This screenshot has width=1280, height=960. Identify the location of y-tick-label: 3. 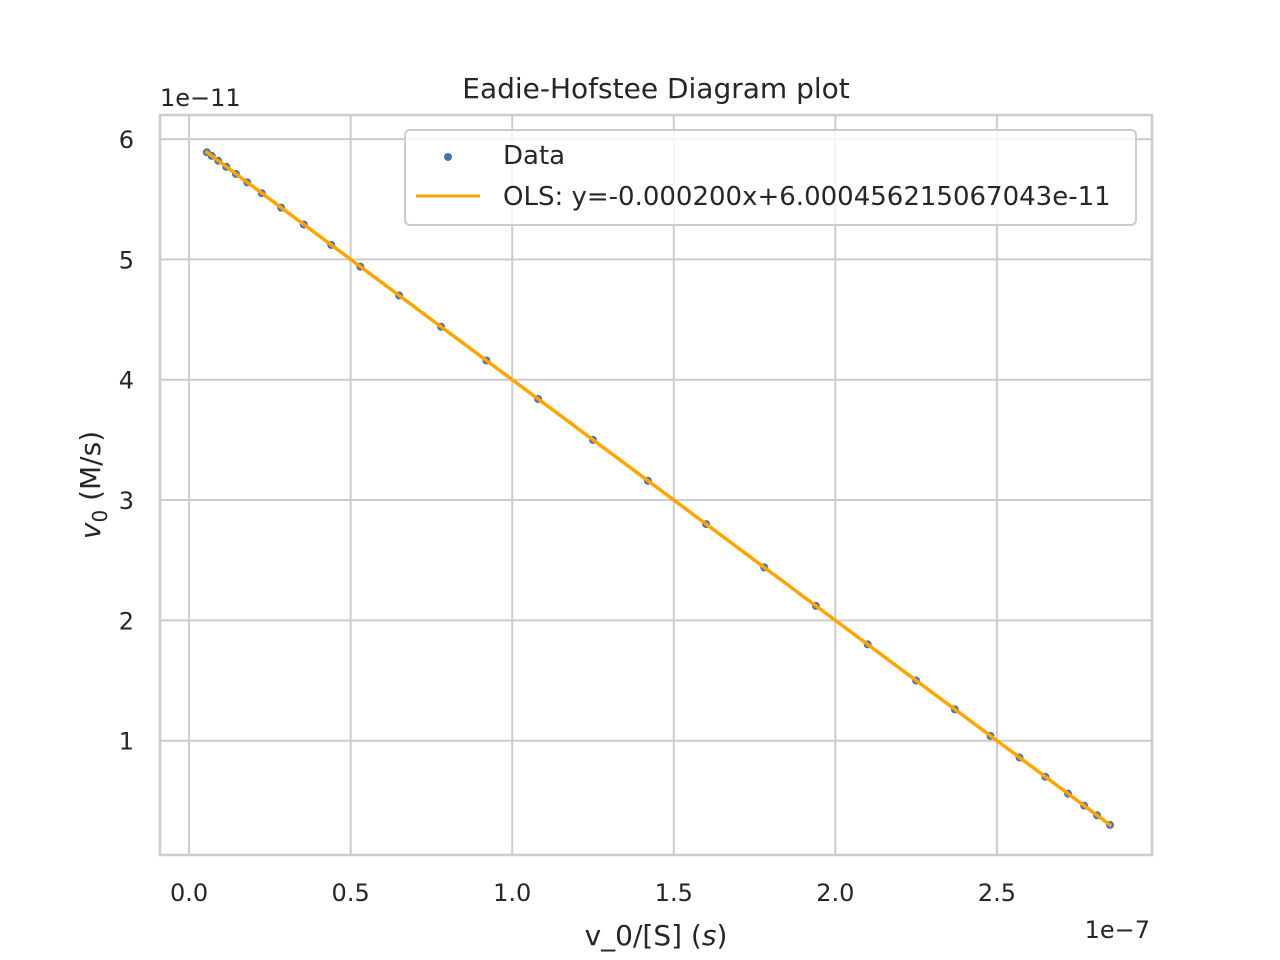
(126, 501).